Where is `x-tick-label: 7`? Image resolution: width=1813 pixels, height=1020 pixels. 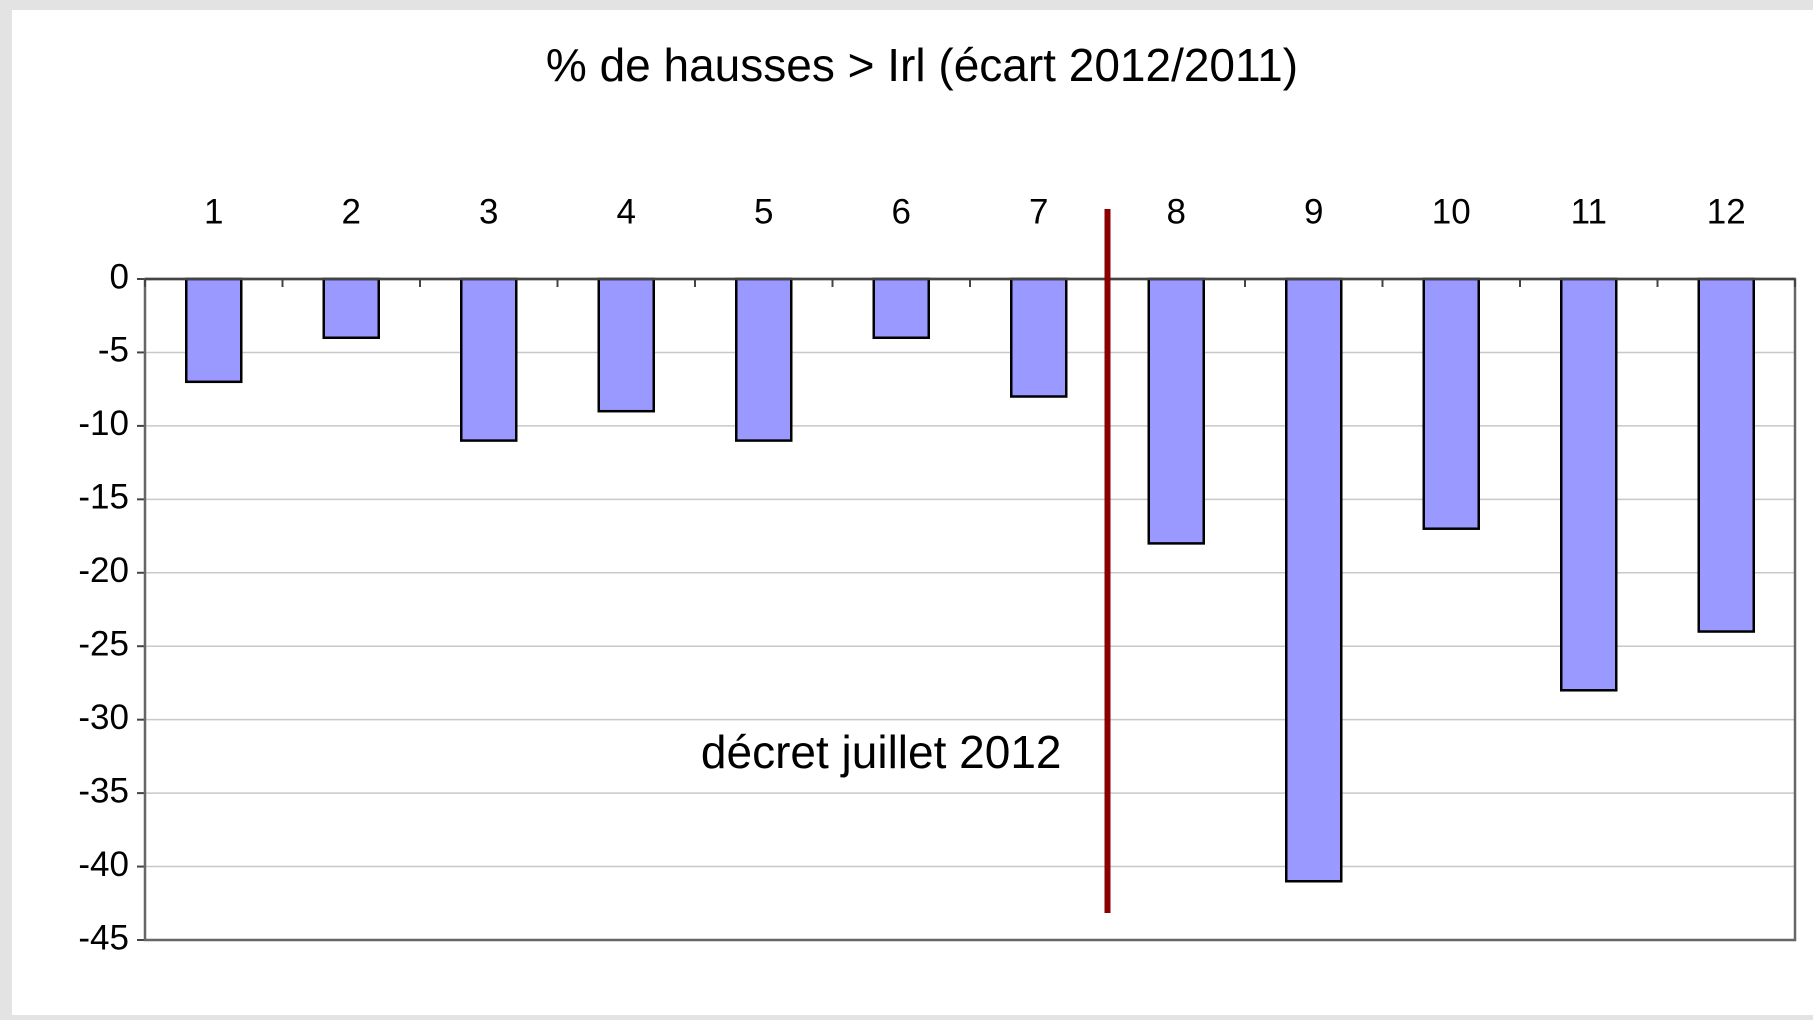 x-tick-label: 7 is located at coordinates (1038, 211).